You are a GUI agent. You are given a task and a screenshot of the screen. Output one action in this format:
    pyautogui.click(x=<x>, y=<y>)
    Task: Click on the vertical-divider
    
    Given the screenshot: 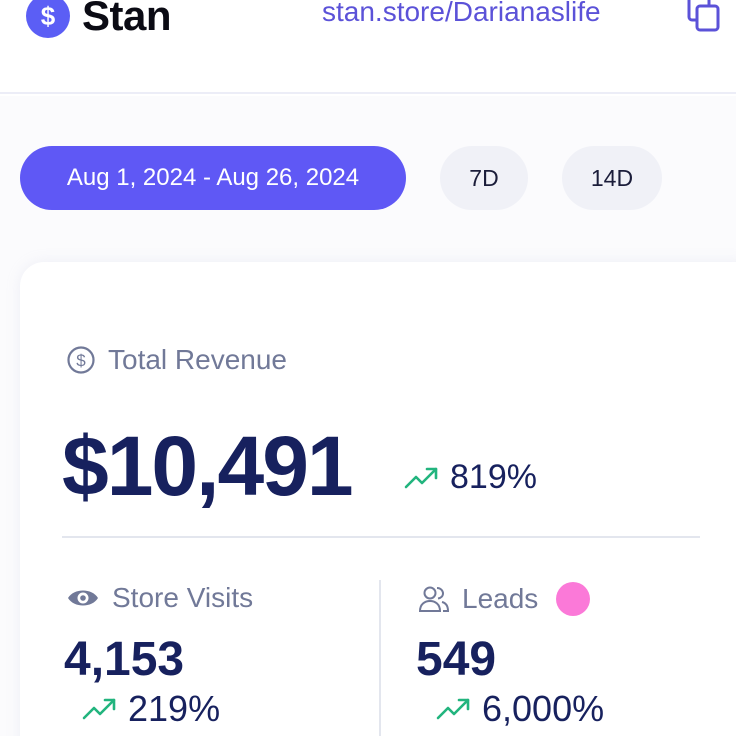 What is the action you would take?
    pyautogui.click(x=380, y=658)
    